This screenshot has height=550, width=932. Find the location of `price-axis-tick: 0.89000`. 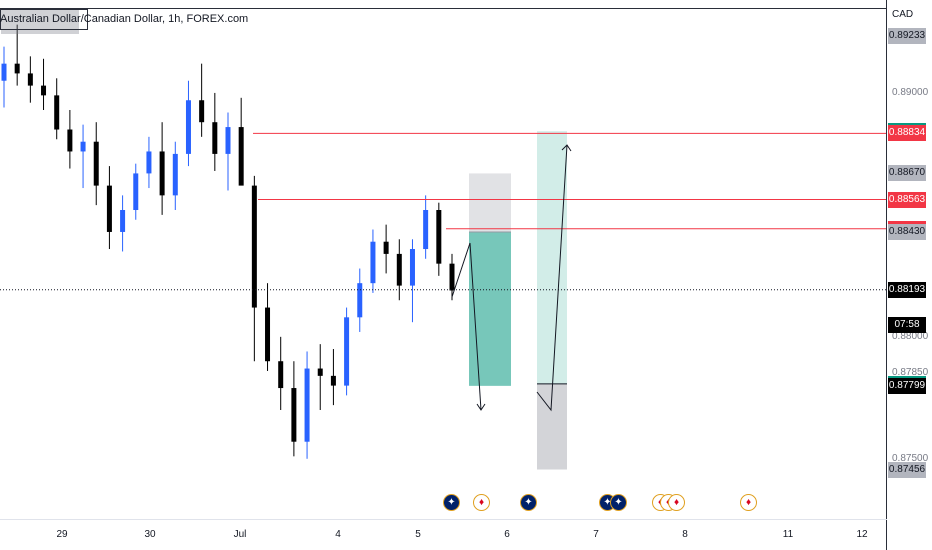

price-axis-tick: 0.89000 is located at coordinates (910, 92).